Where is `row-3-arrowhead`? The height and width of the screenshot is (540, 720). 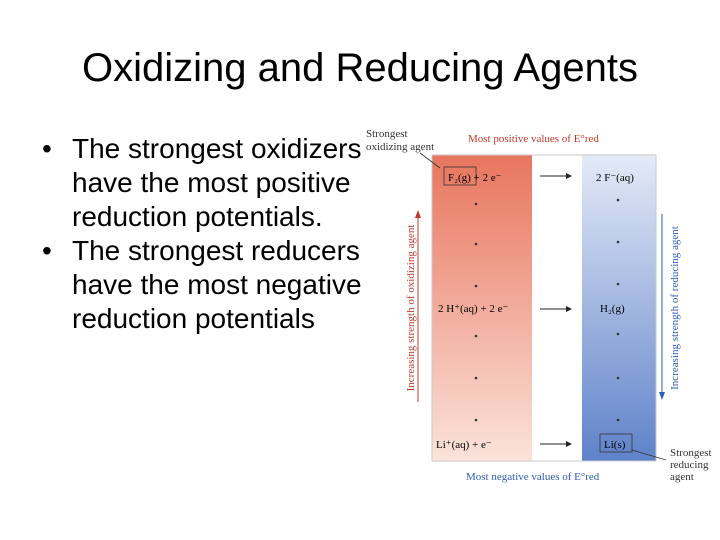 row-3-arrowhead is located at coordinates (569, 444).